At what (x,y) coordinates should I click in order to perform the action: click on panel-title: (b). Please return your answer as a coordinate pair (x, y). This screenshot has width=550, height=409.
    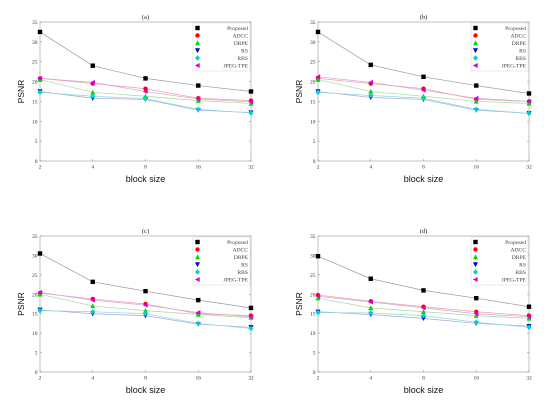
    Looking at the image, I should click on (424, 17).